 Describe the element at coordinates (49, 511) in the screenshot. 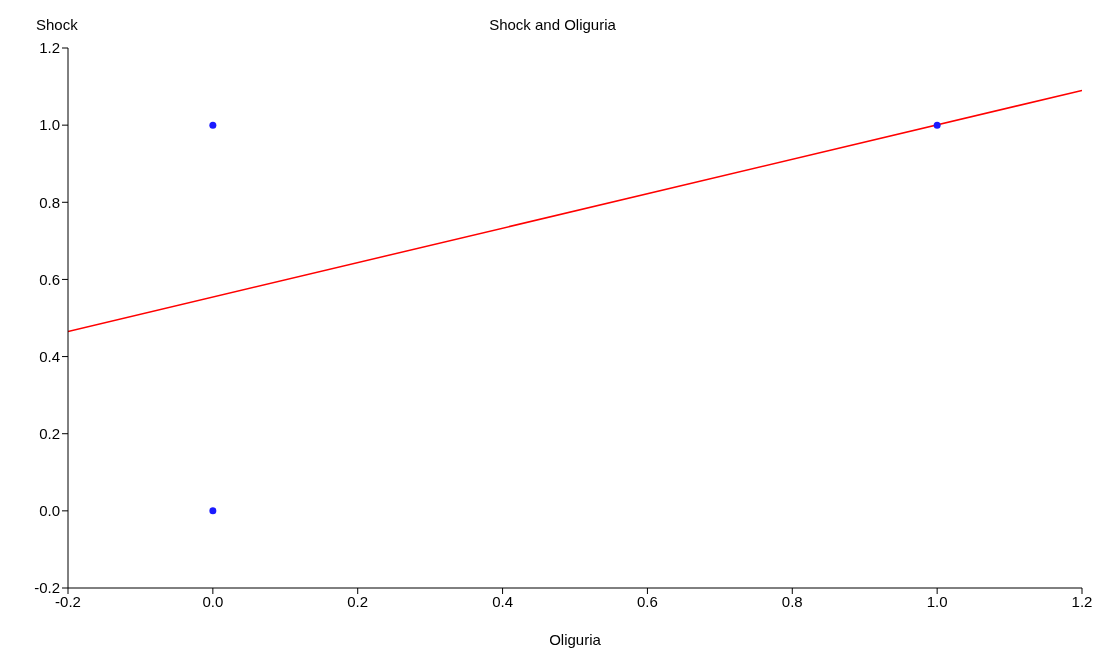

I see `y-tick-label: 0.0` at that location.